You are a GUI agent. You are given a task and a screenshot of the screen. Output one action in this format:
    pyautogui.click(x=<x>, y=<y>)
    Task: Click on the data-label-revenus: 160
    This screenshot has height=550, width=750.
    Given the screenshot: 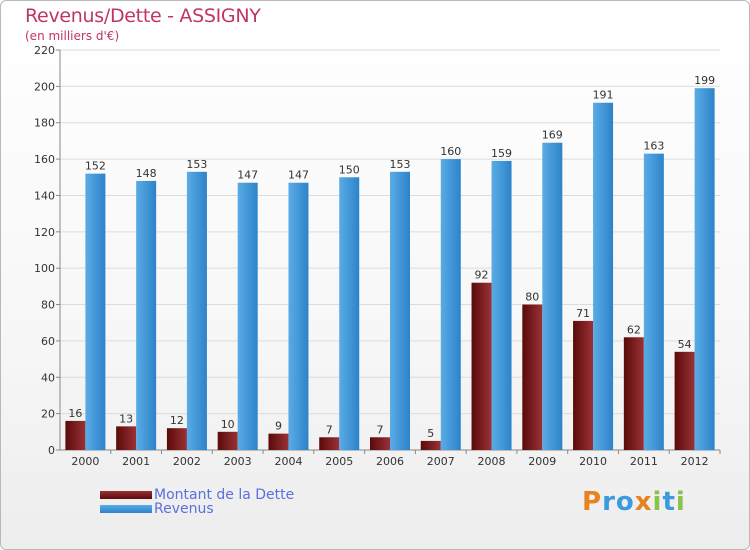 What is the action you would take?
    pyautogui.click(x=450, y=151)
    